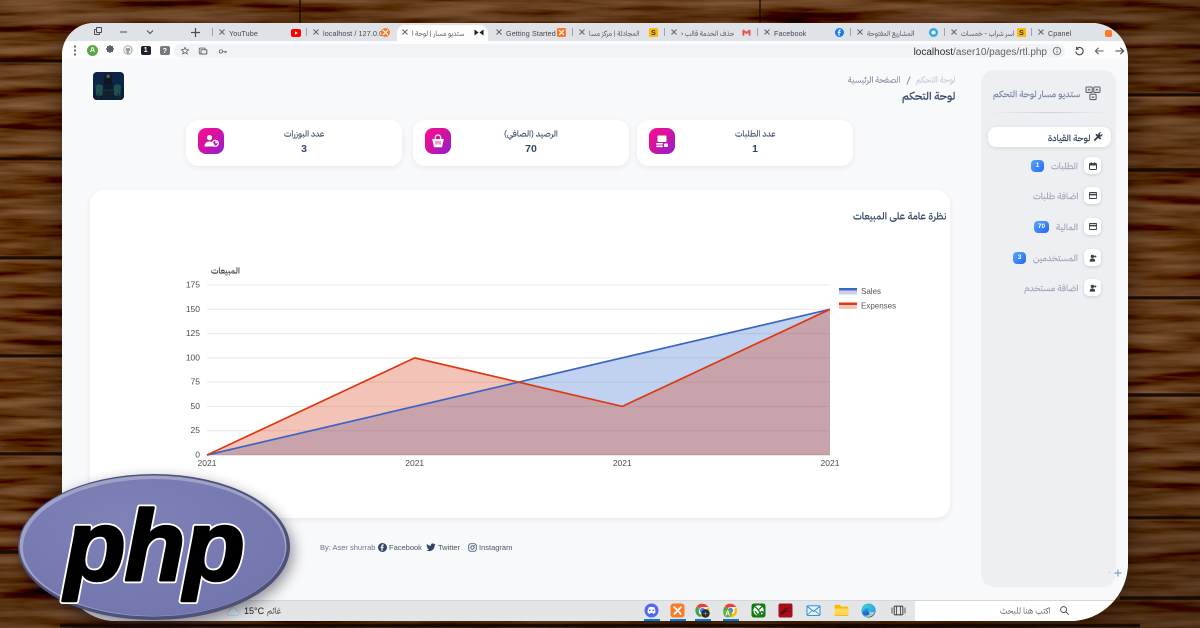 The width and height of the screenshot is (1200, 628). Describe the element at coordinates (197, 455) in the screenshot. I see `svg-text: 0` at that location.